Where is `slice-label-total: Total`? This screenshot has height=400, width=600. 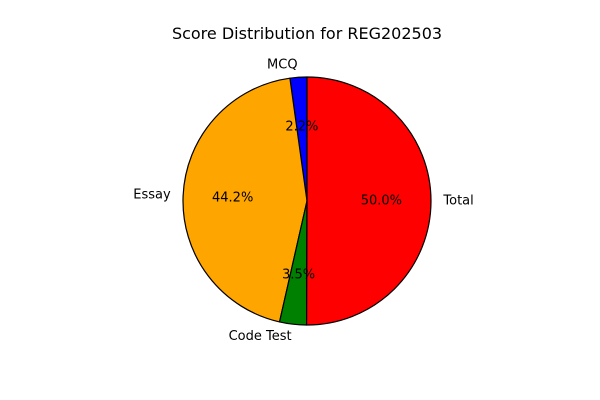 slice-label-total: Total is located at coordinates (457, 201).